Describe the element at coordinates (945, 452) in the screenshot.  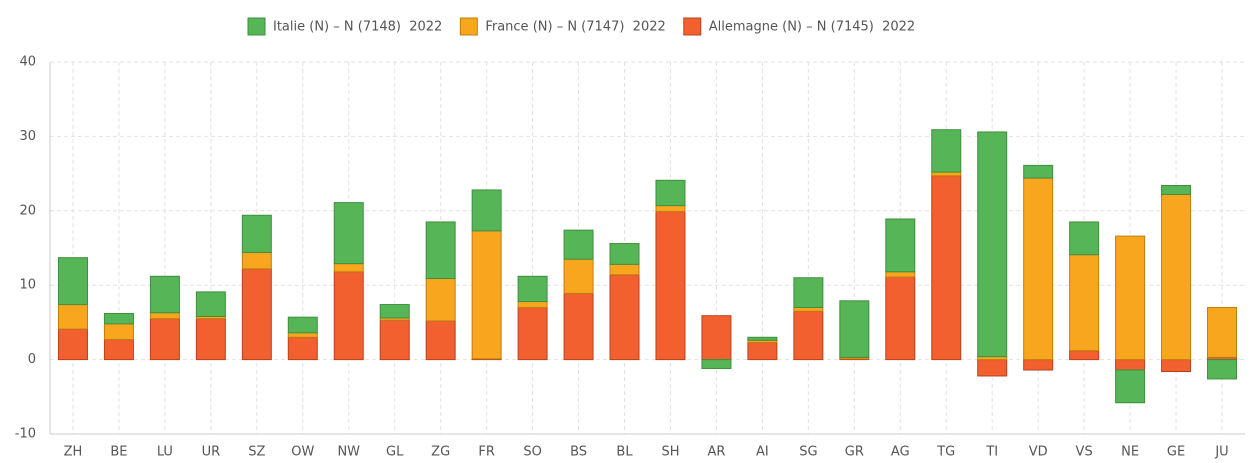
I see `x-tick-label: TG` at that location.